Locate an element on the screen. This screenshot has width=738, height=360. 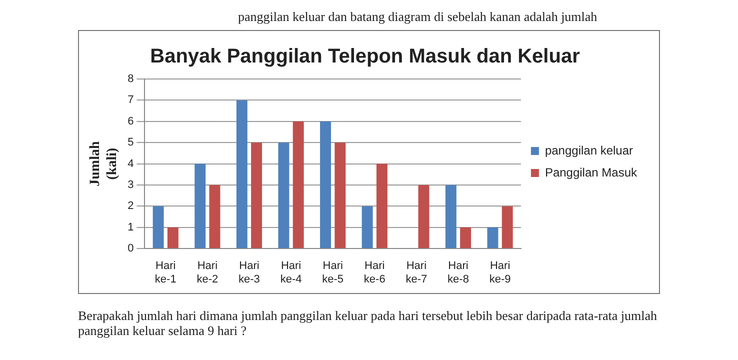
x-tick-label: Hari ke-6 is located at coordinates (375, 273).